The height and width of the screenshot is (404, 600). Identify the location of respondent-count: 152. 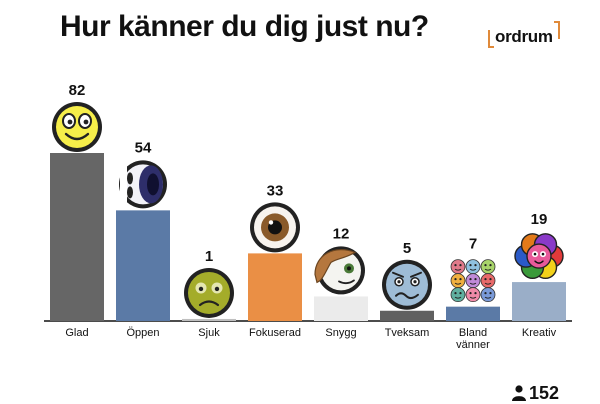
(535, 393).